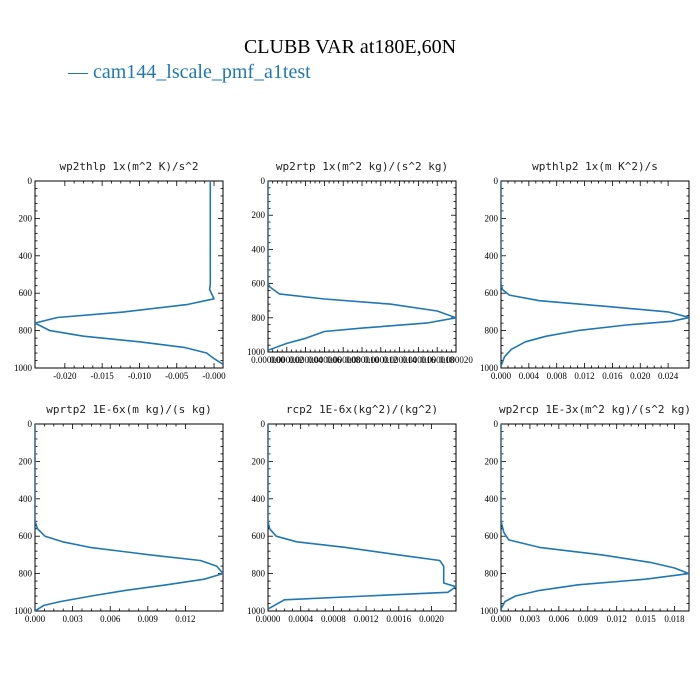 The height and width of the screenshot is (700, 700). What do you see at coordinates (595, 409) in the screenshot?
I see `panel-title: wp2rcp 1E-3x(m^2 kg)/(s^2 kg)` at bounding box center [595, 409].